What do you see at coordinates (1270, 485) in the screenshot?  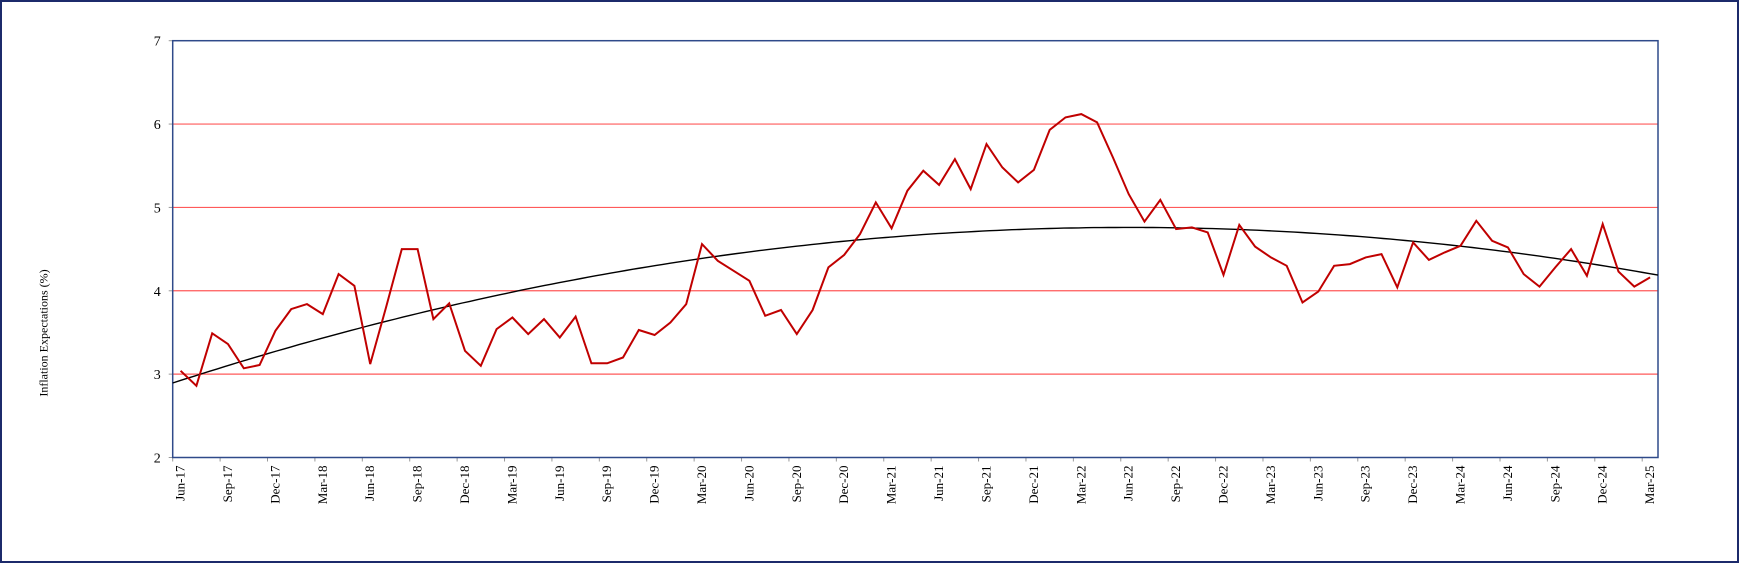 I see `x-tick-label: Mar-23` at bounding box center [1270, 485].